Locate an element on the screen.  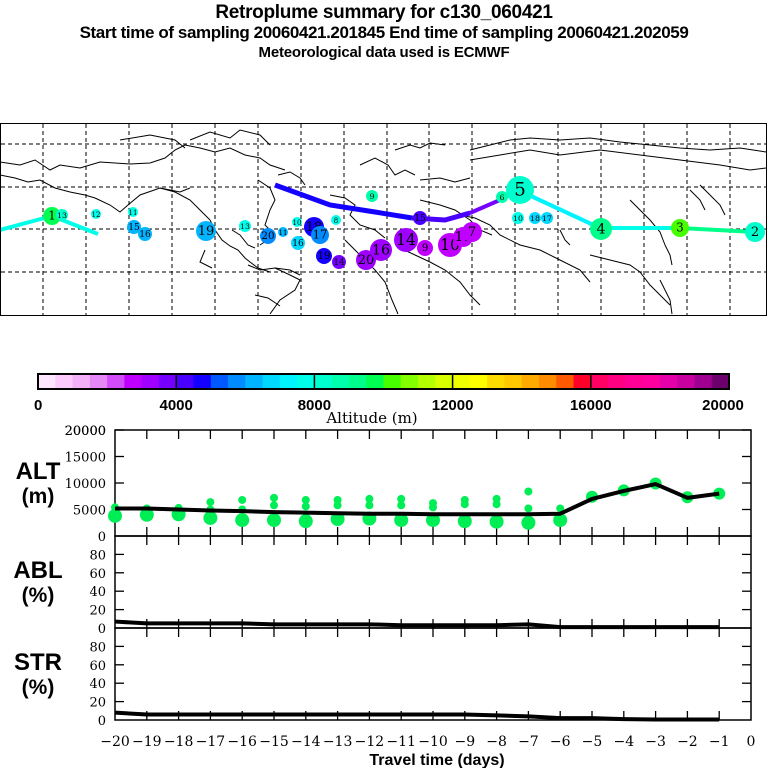
cluster-label: 2 is located at coordinates (755, 232).